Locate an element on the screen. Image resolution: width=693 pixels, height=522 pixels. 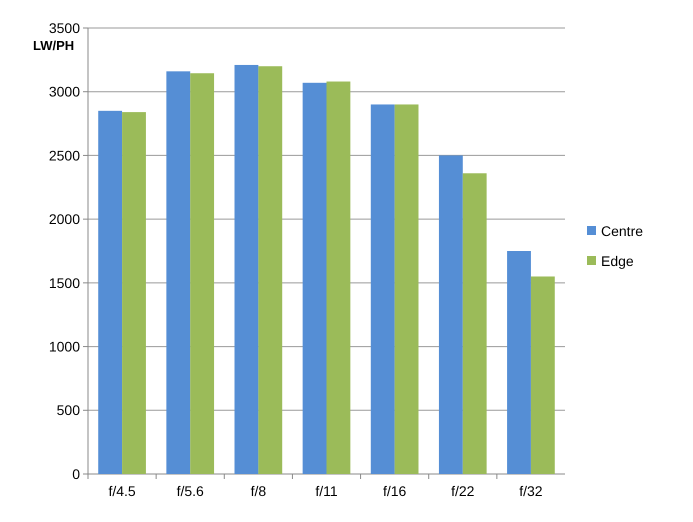
y-tick-label: 3500 is located at coordinates (64, 28).